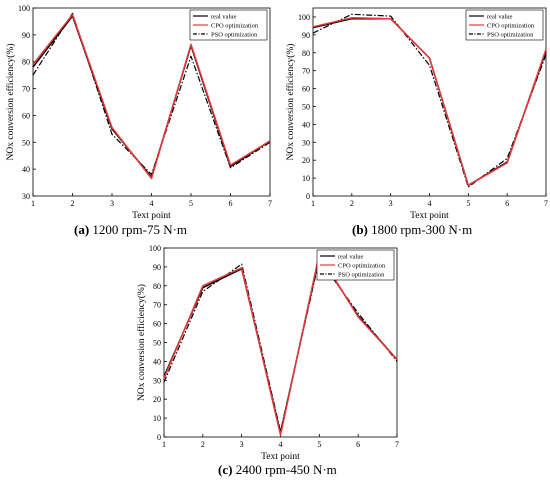 The height and width of the screenshot is (488, 550). Describe the element at coordinates (360, 229) in the screenshot. I see `caption-b-tag: (b)` at that location.